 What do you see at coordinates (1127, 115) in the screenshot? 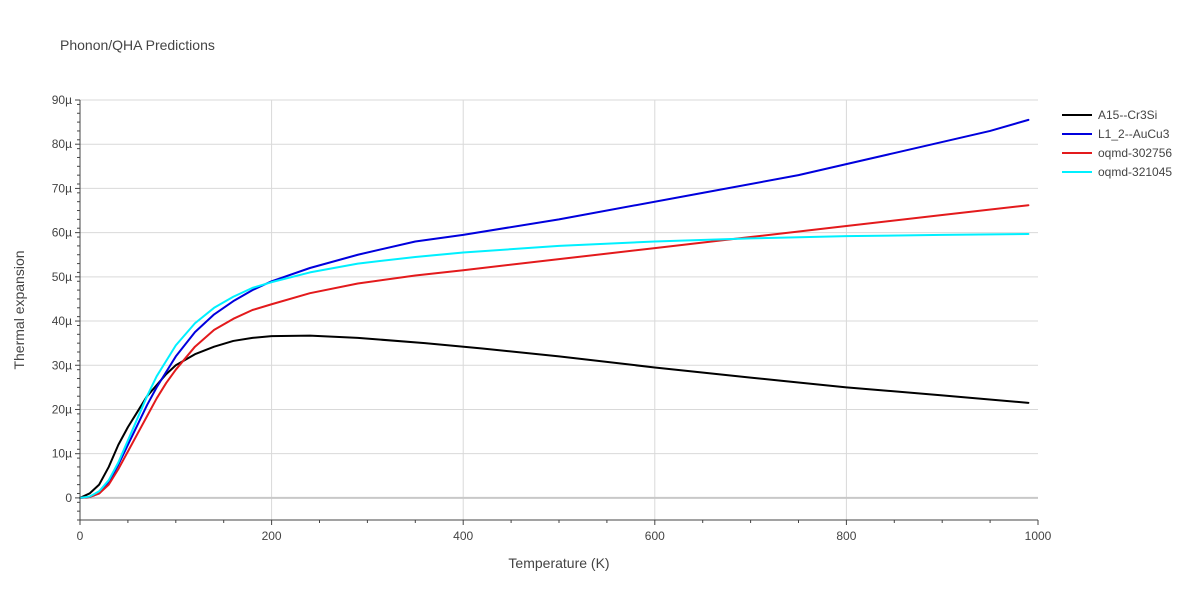
I see `legend-label: A15--Cr3Si` at bounding box center [1127, 115].